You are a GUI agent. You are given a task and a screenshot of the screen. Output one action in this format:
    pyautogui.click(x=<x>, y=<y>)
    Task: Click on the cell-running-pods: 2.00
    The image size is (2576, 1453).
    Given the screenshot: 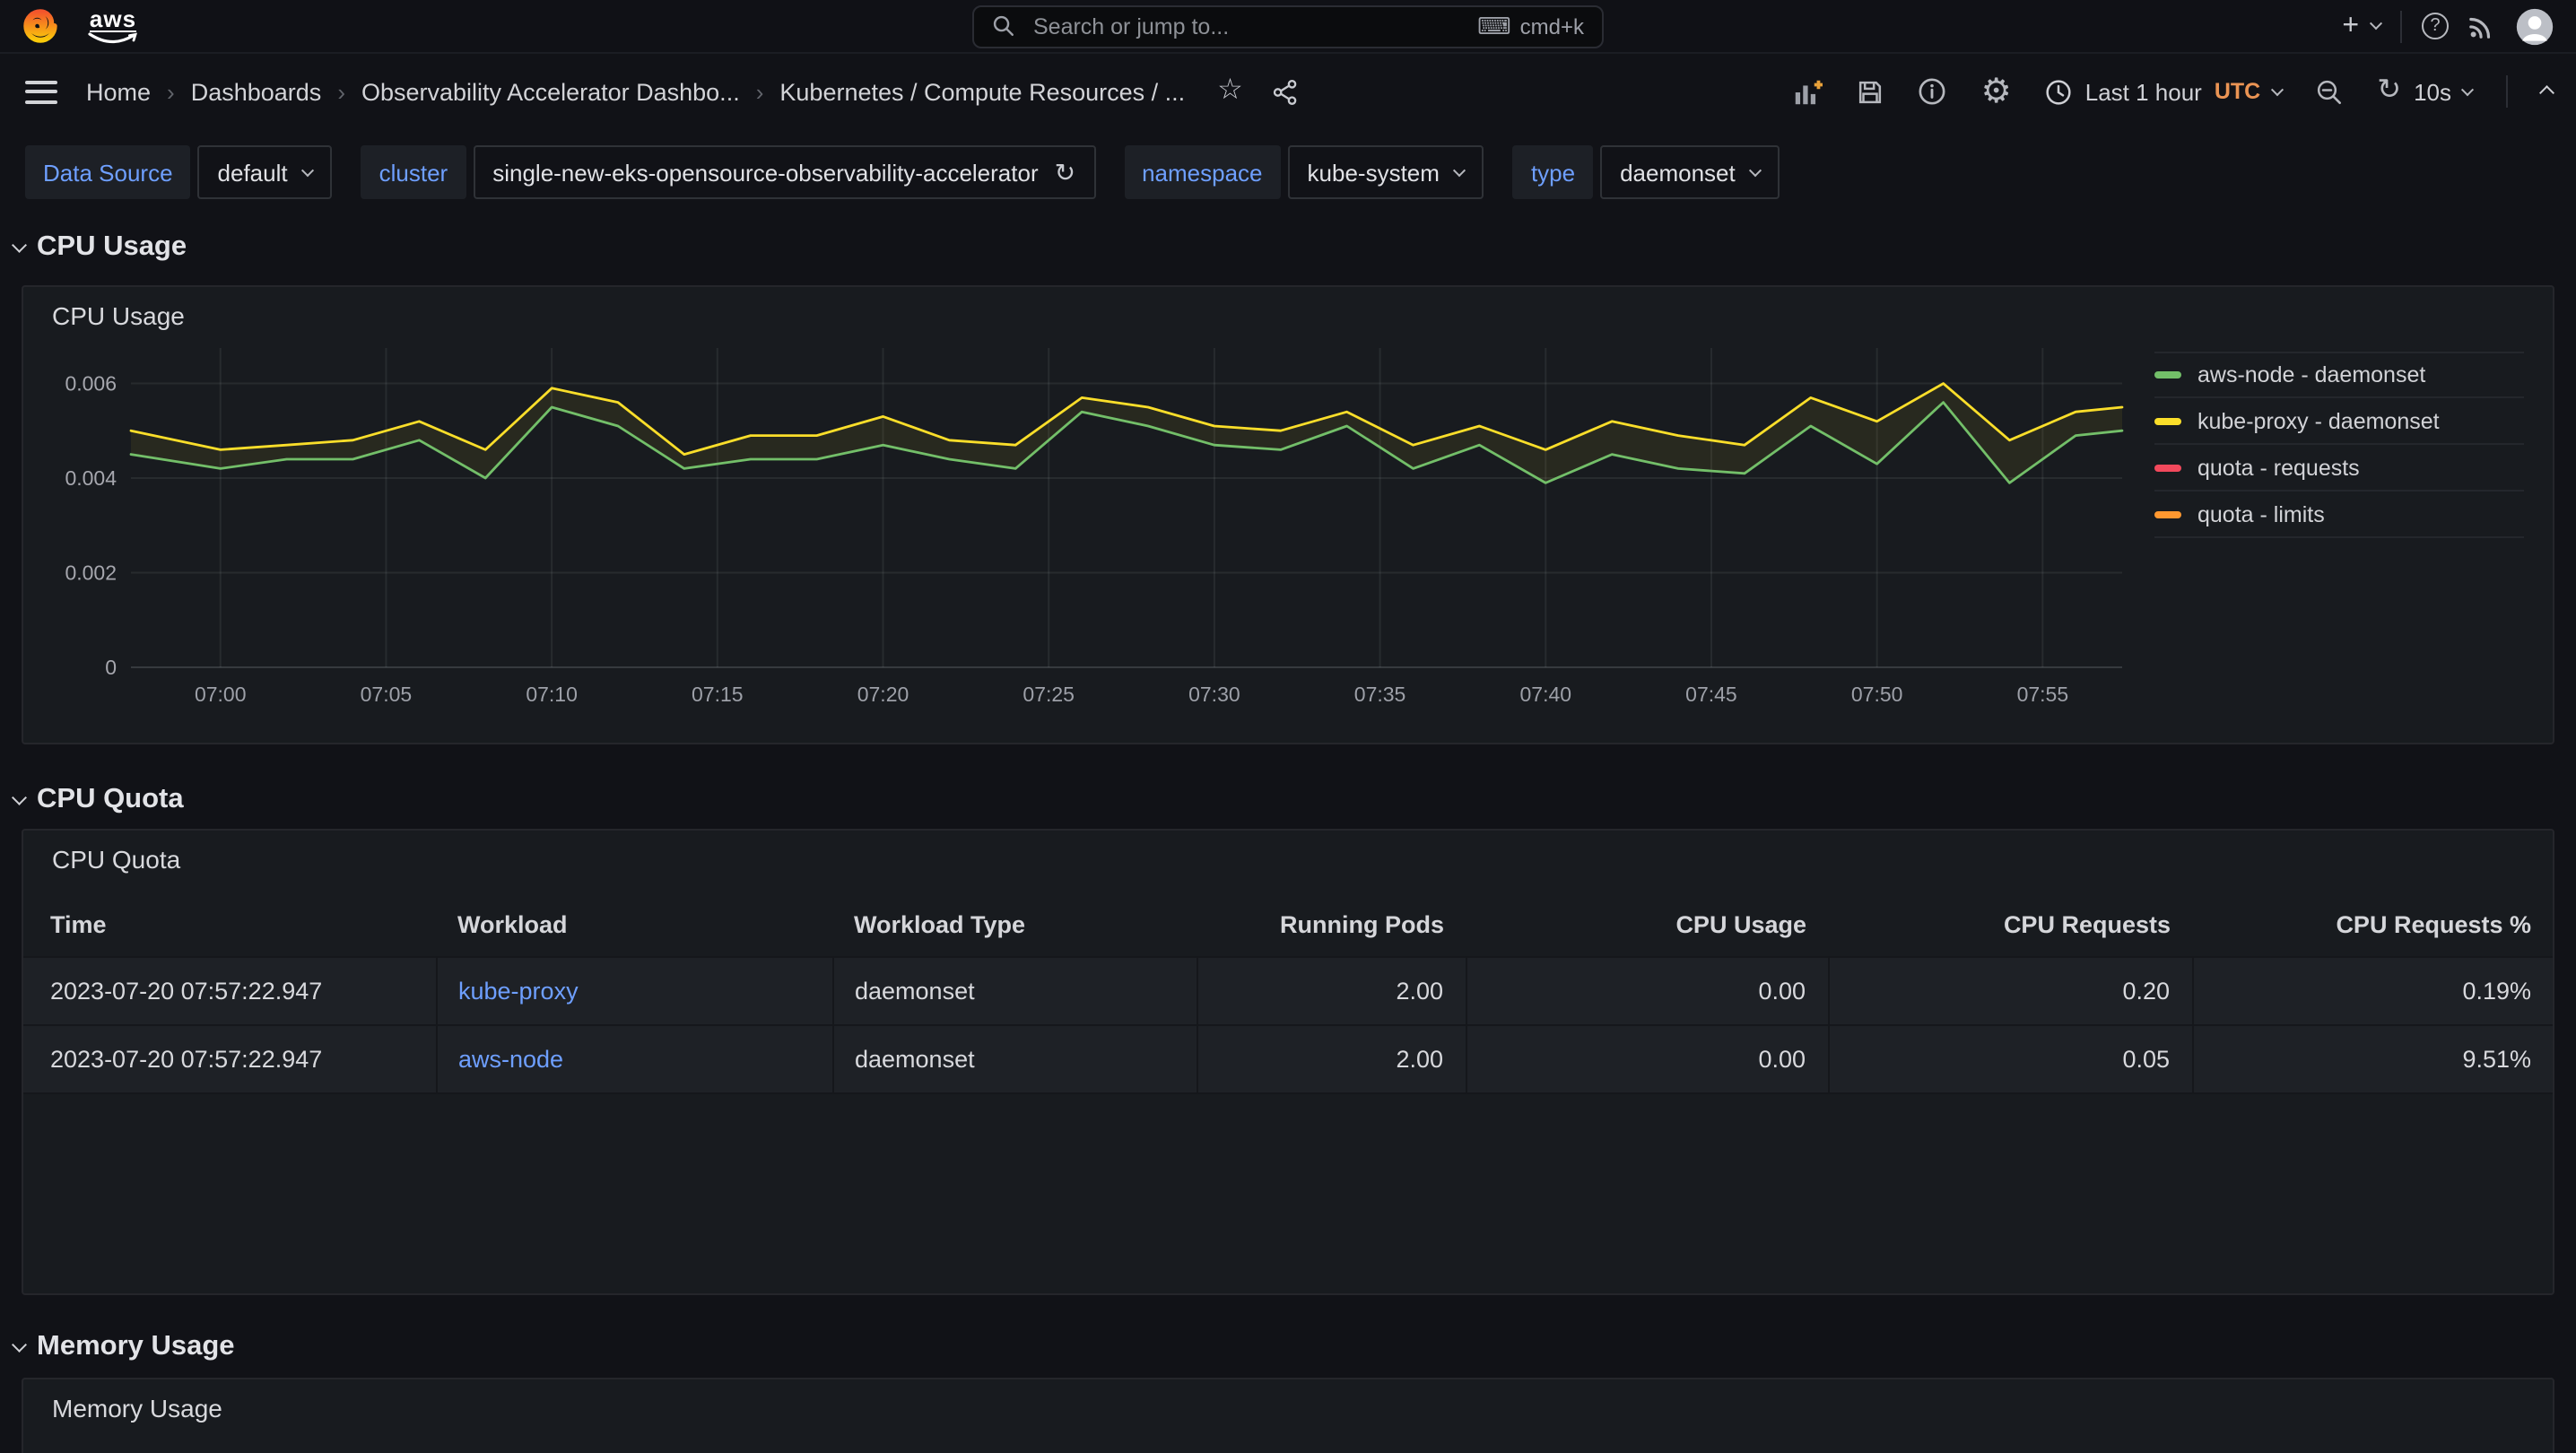 What is the action you would take?
    pyautogui.click(x=1331, y=1058)
    